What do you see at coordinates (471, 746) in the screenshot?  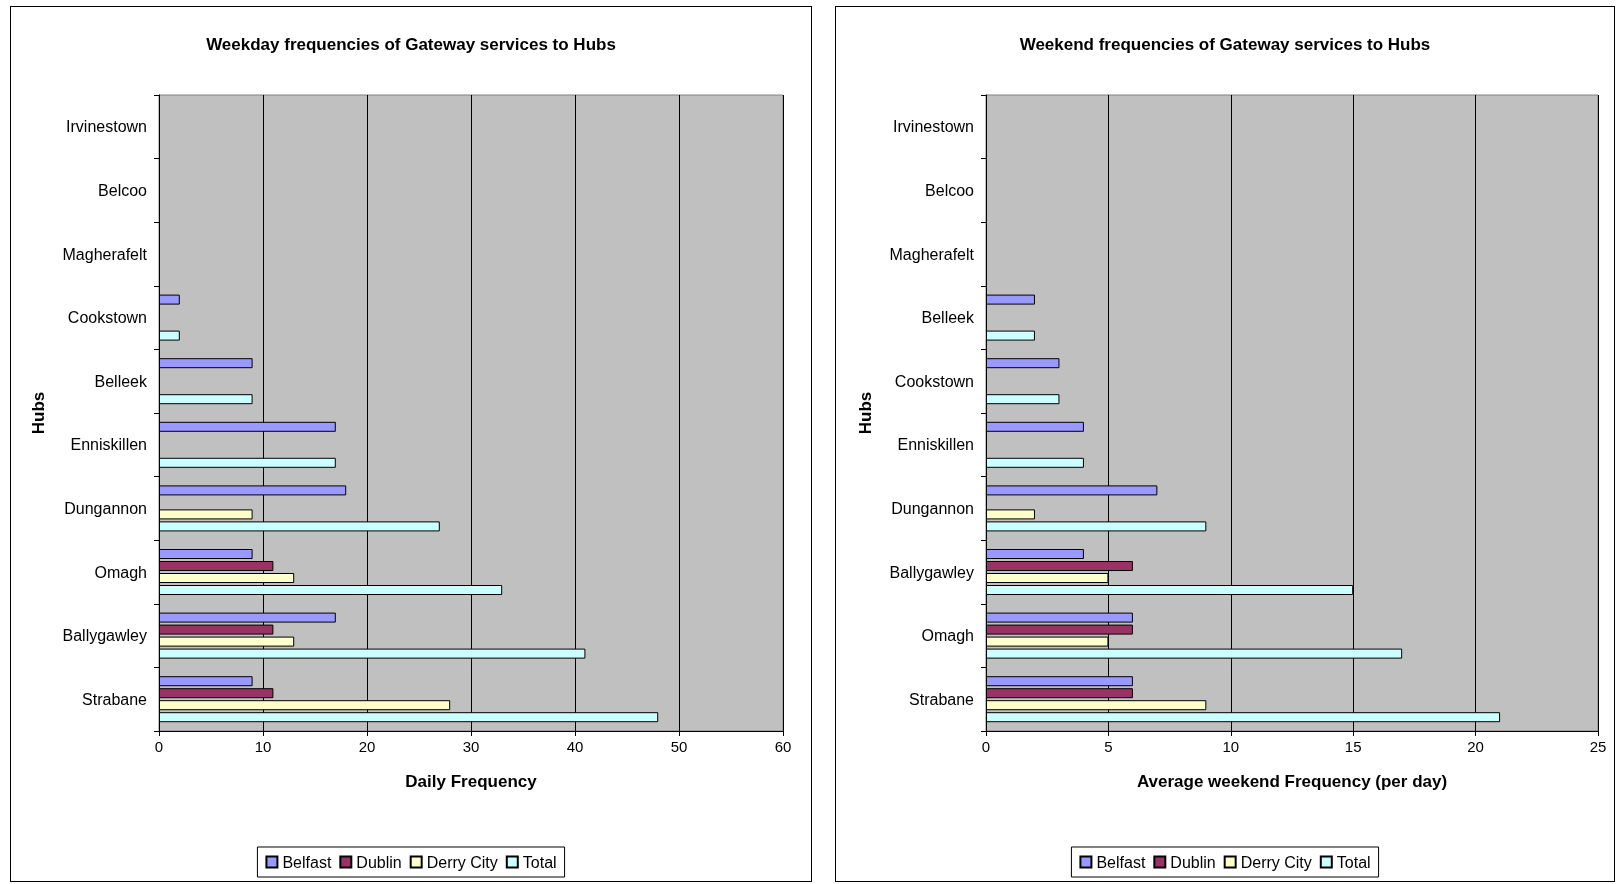 I see `x-tick-label: 30` at bounding box center [471, 746].